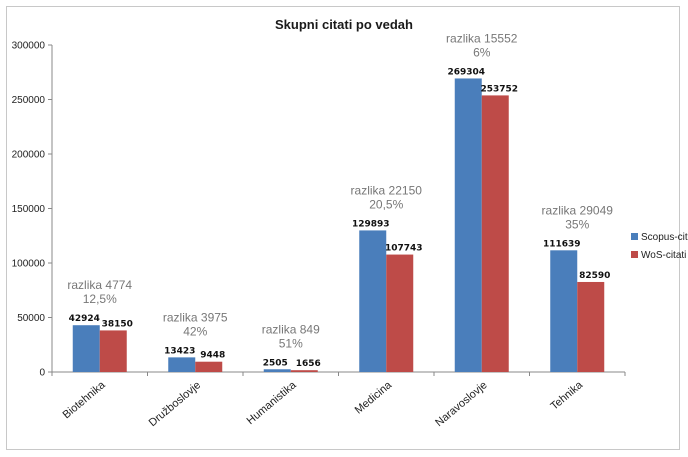 This screenshot has height=457, width=688. Describe the element at coordinates (175, 404) in the screenshot. I see `x-tick-label: Družboslovje` at that location.